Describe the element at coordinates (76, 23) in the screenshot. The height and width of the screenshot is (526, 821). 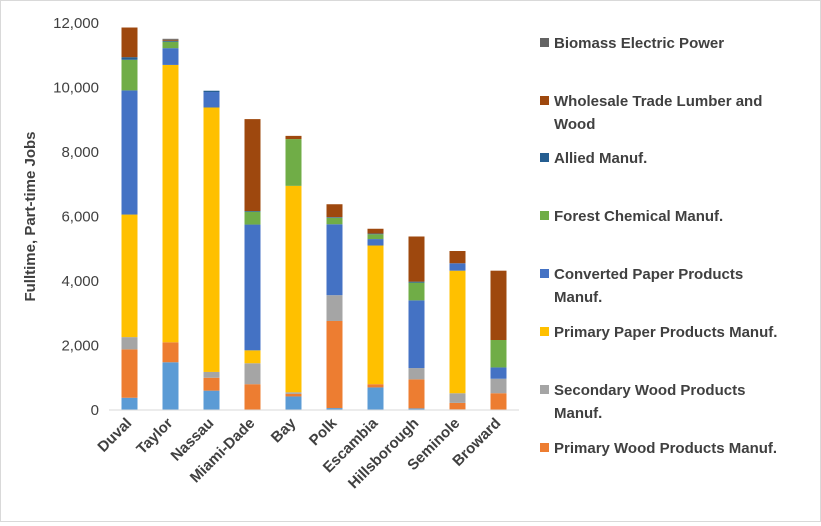
I see `y-tick-label: 12,000` at that location.